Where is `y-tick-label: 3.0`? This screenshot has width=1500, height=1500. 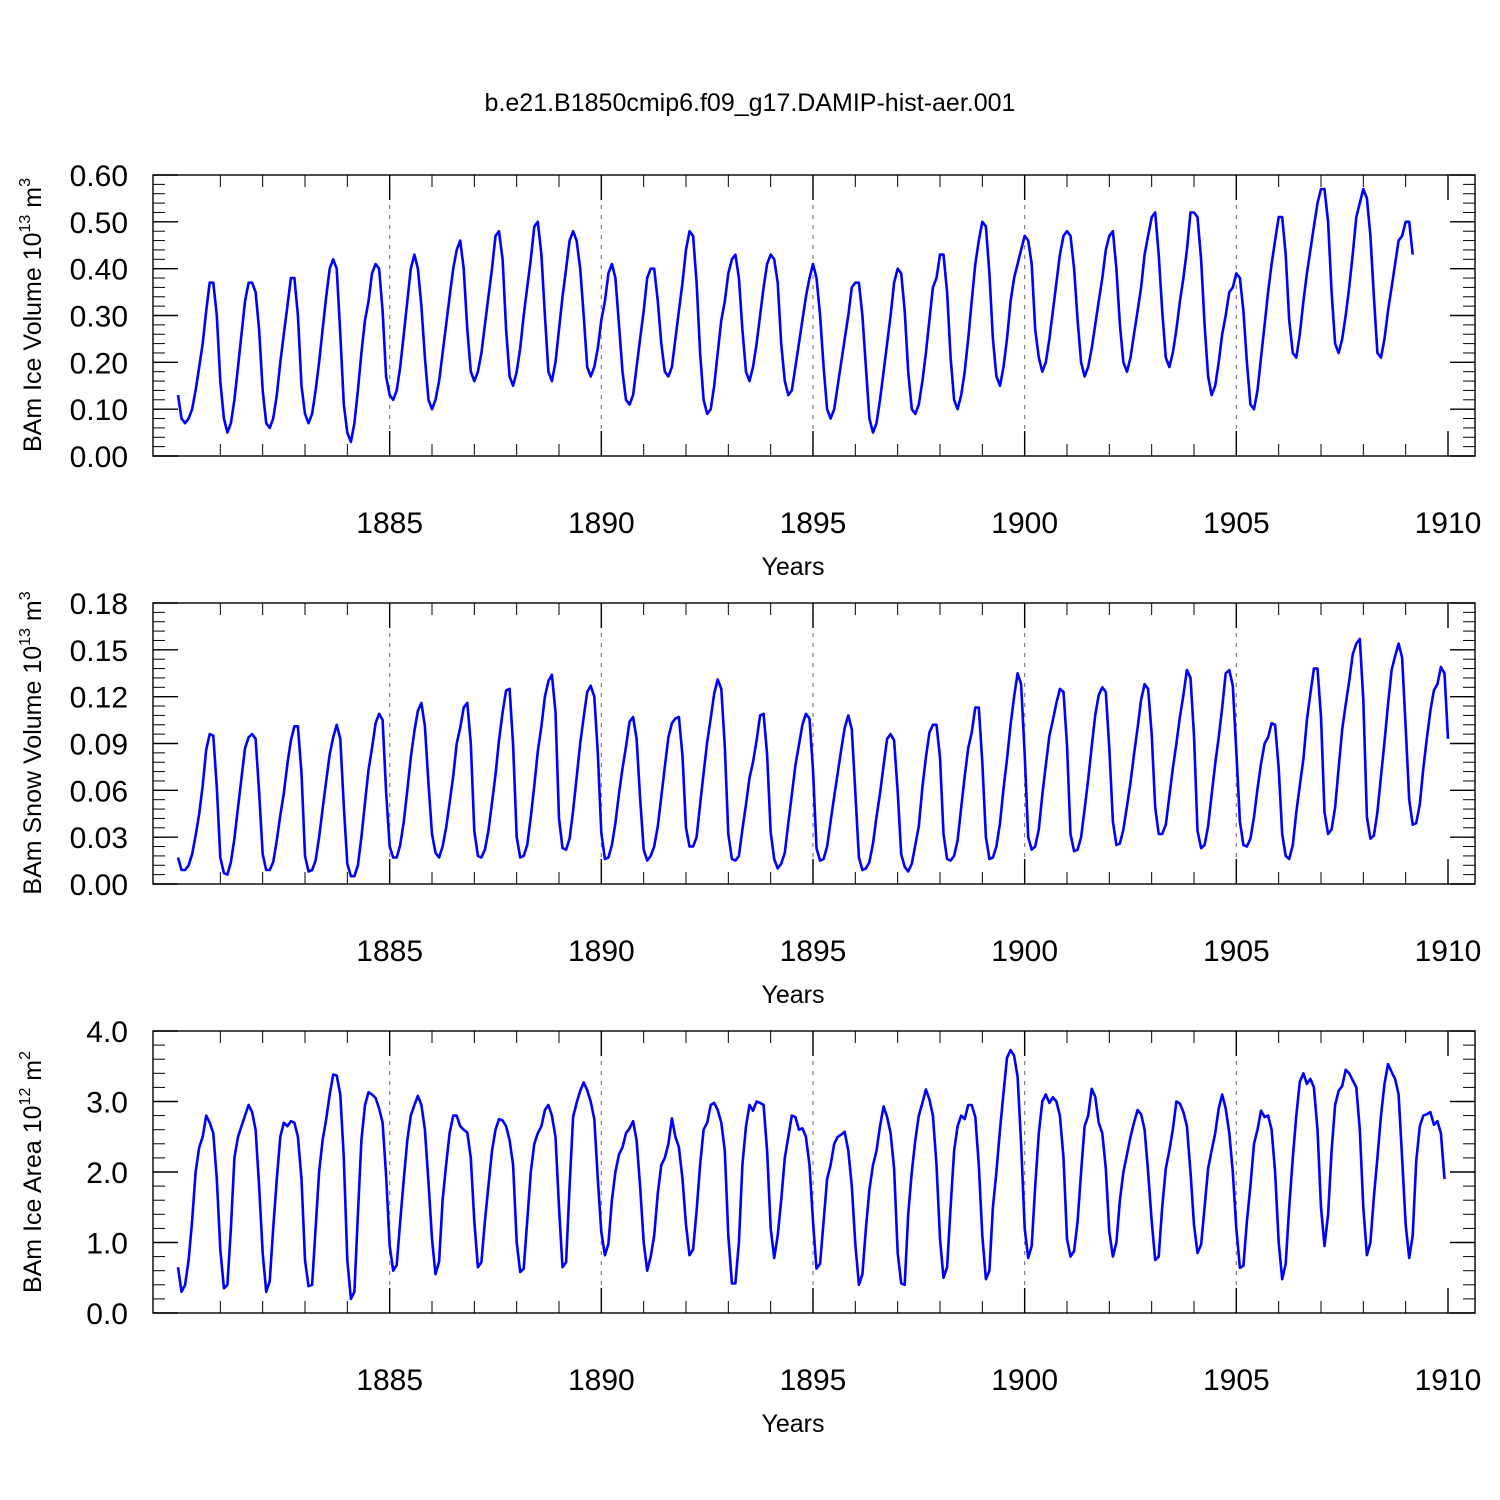 y-tick-label: 3.0 is located at coordinates (107, 1103).